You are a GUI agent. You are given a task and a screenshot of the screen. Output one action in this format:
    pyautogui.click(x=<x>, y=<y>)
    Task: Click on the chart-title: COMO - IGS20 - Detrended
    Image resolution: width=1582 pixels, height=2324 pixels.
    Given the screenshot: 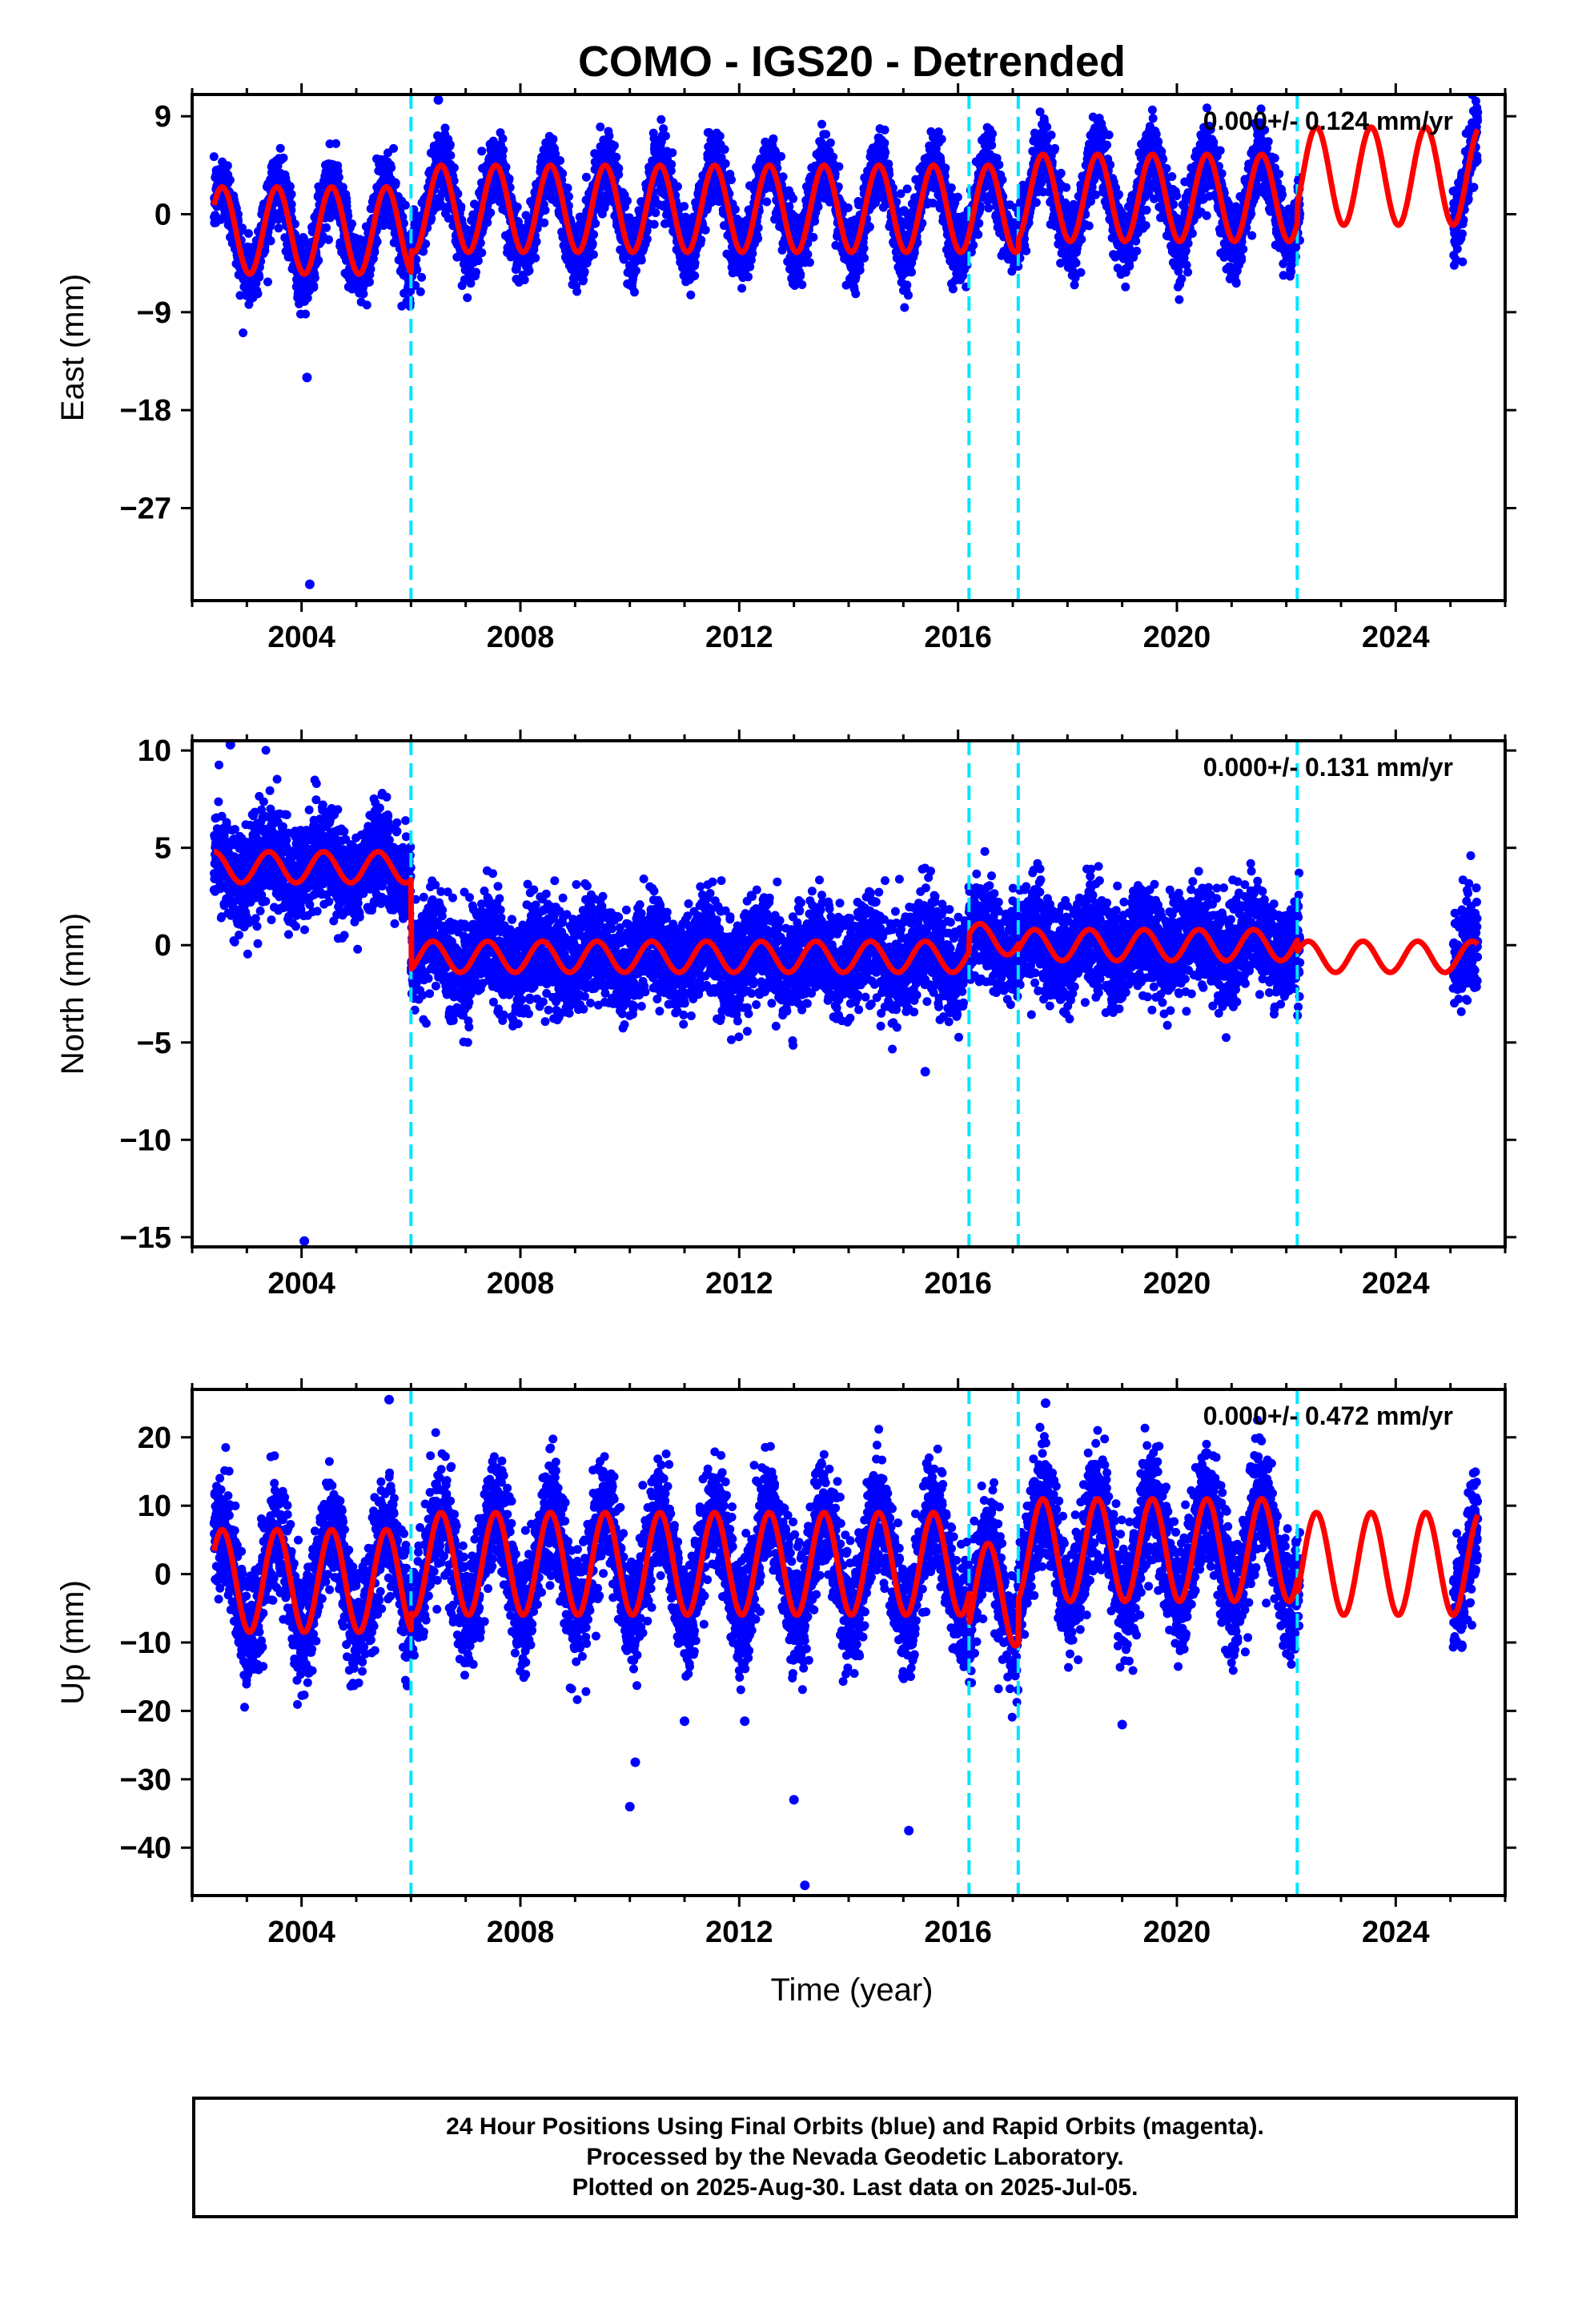 What is the action you would take?
    pyautogui.click(x=852, y=62)
    